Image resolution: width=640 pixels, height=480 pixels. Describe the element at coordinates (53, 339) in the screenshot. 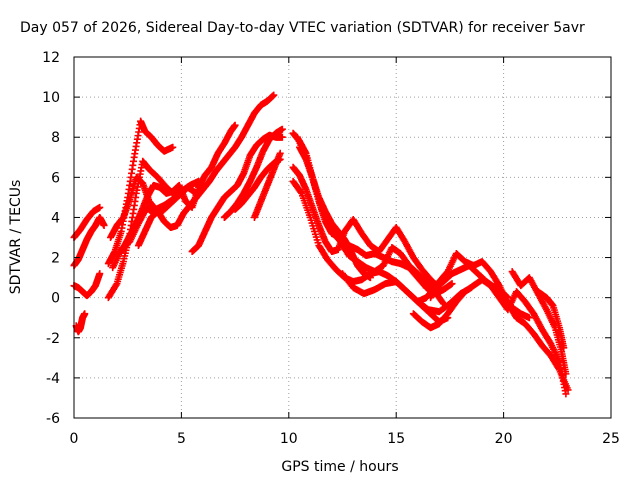

I see `y-tick-label: -2` at that location.